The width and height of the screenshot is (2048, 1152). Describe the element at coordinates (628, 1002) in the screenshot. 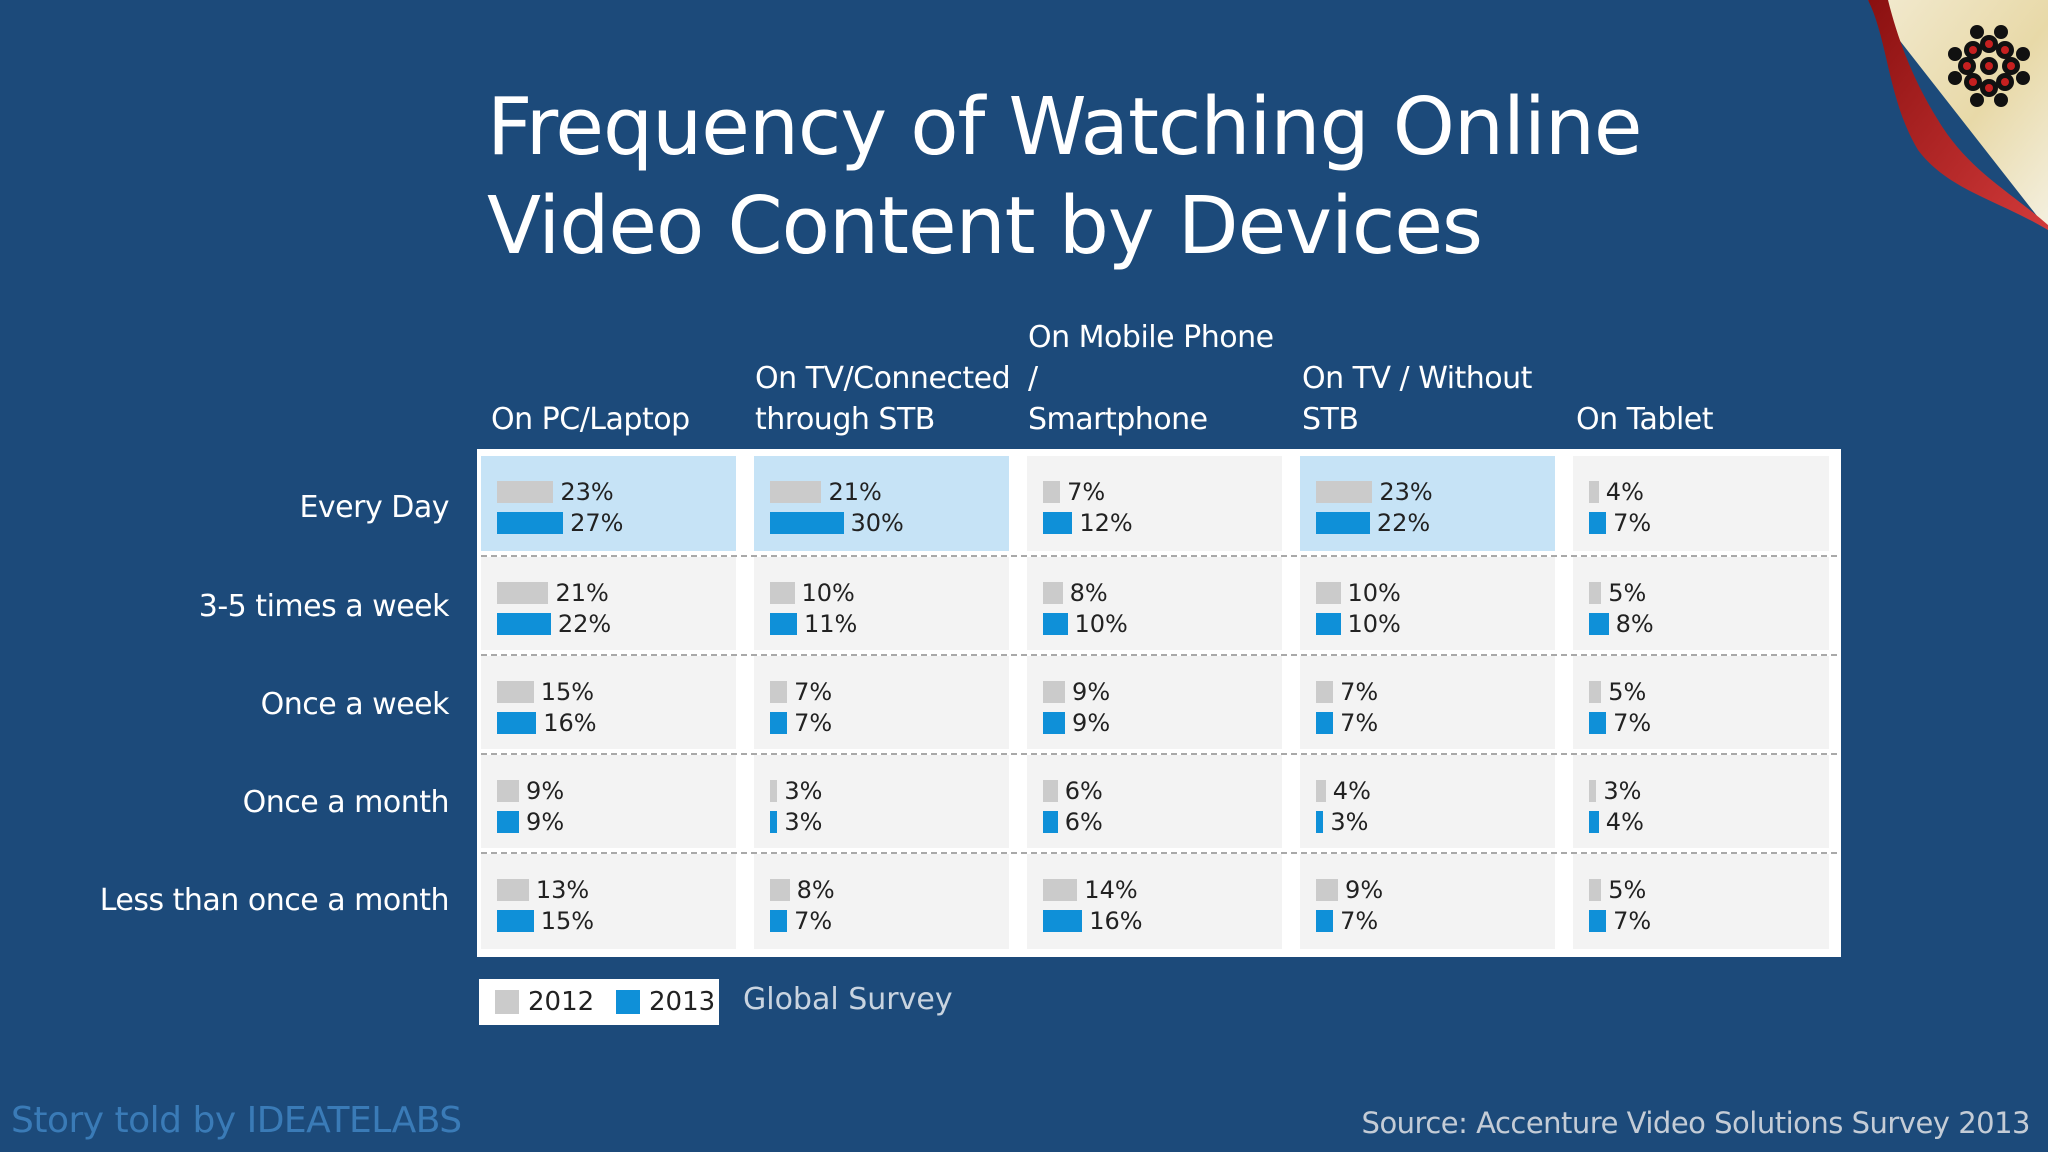

I see `legend-swatch-2013` at that location.